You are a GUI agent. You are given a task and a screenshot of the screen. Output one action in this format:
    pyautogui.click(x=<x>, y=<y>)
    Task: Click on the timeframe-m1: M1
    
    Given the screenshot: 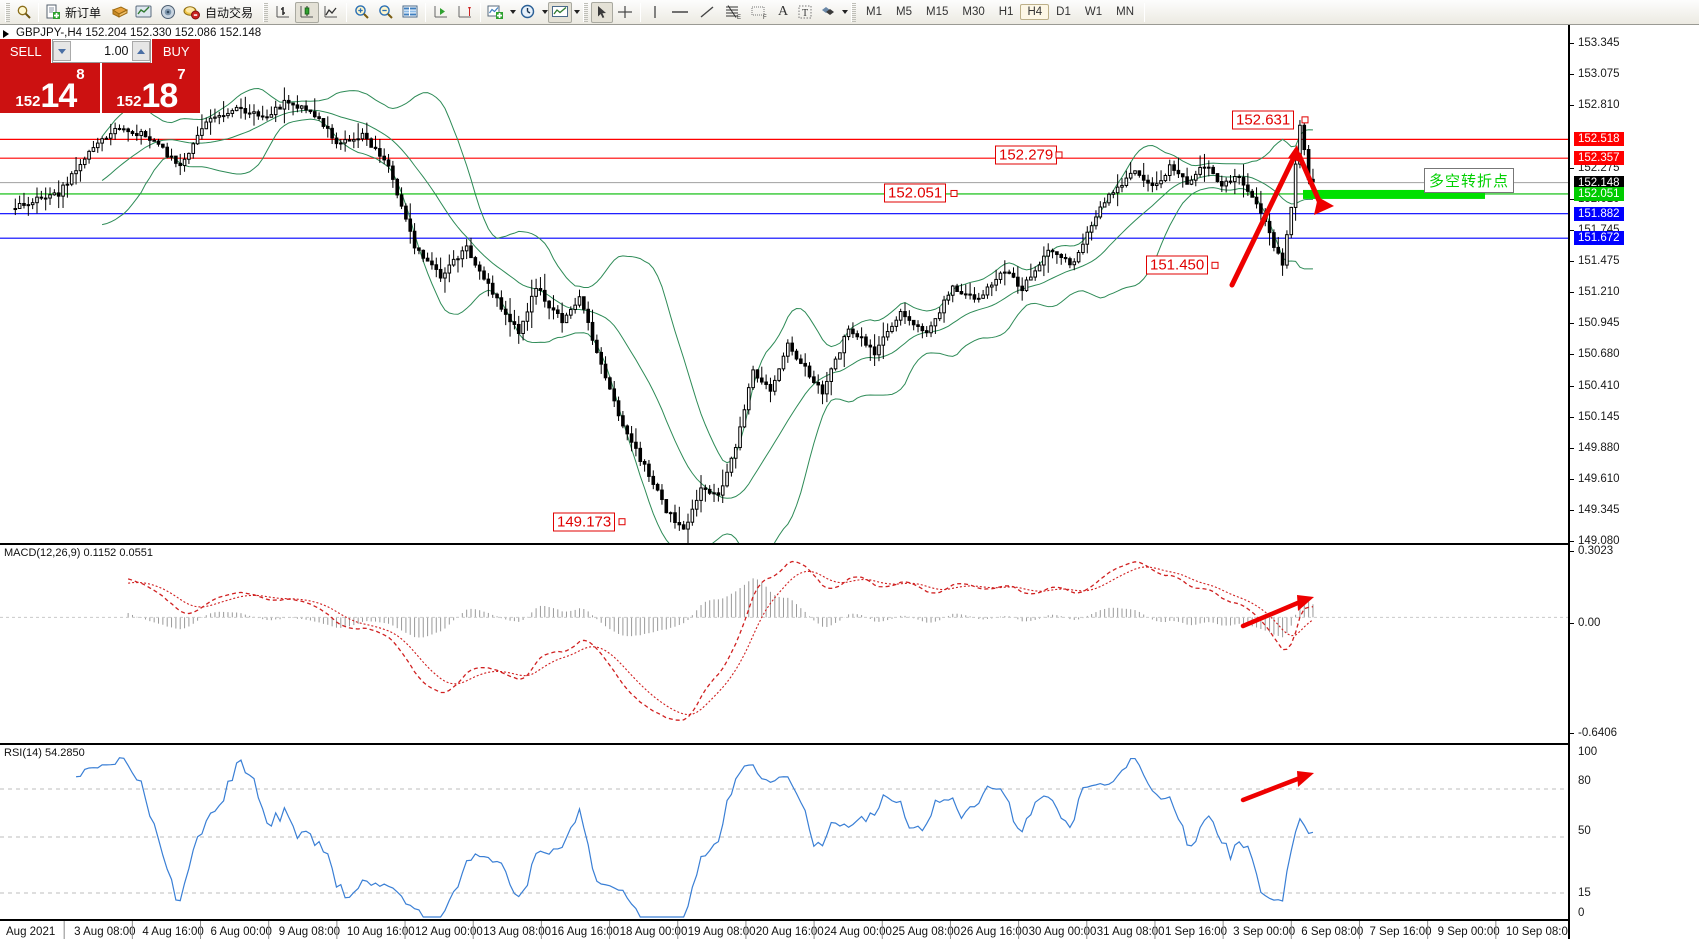 What is the action you would take?
    pyautogui.click(x=874, y=12)
    